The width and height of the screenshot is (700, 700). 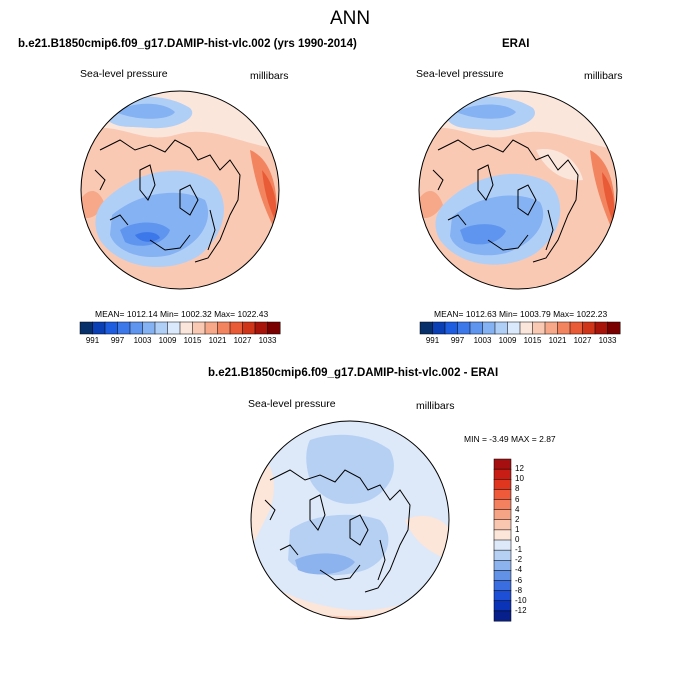 What do you see at coordinates (519, 479) in the screenshot?
I see `panel3-colorbar-tick-label: 10` at bounding box center [519, 479].